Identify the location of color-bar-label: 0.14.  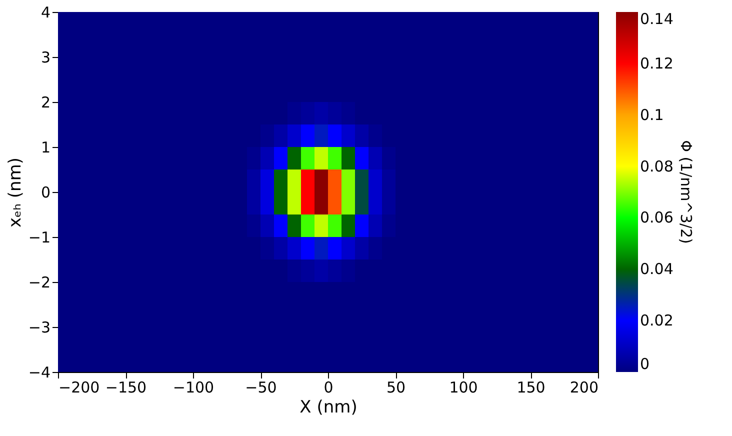
(657, 19).